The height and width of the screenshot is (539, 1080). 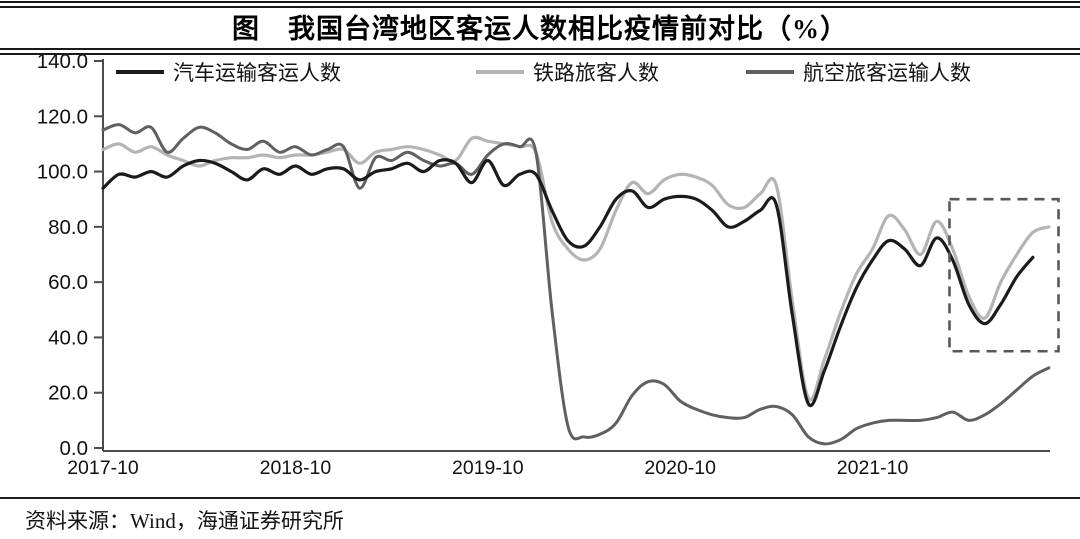 I want to click on y-axis-label: 140.0, so click(x=62, y=64).